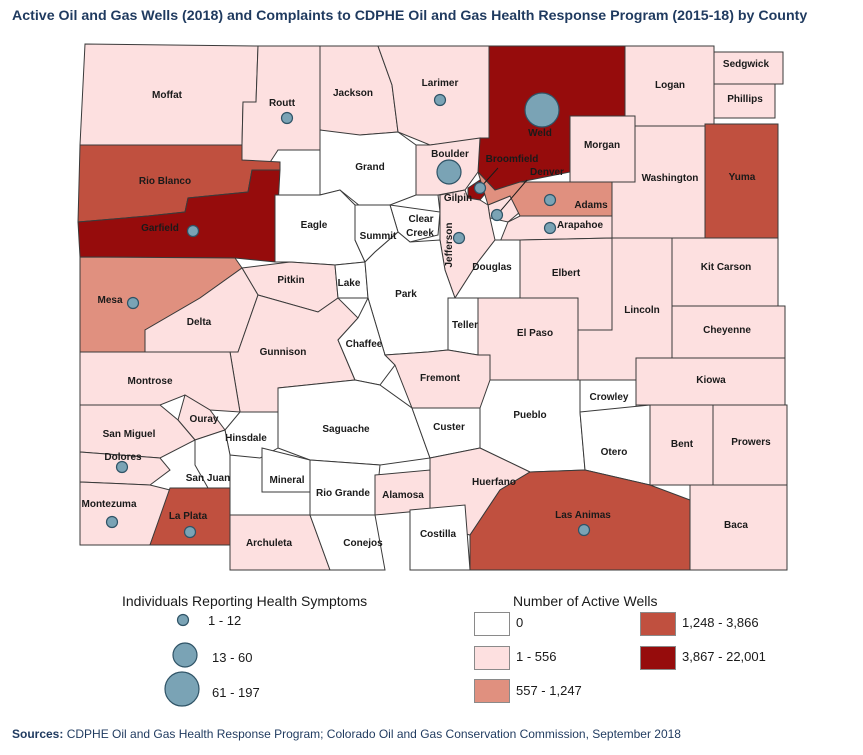 The width and height of the screenshot is (863, 755). I want to click on wells-swatch-mid, so click(492, 691).